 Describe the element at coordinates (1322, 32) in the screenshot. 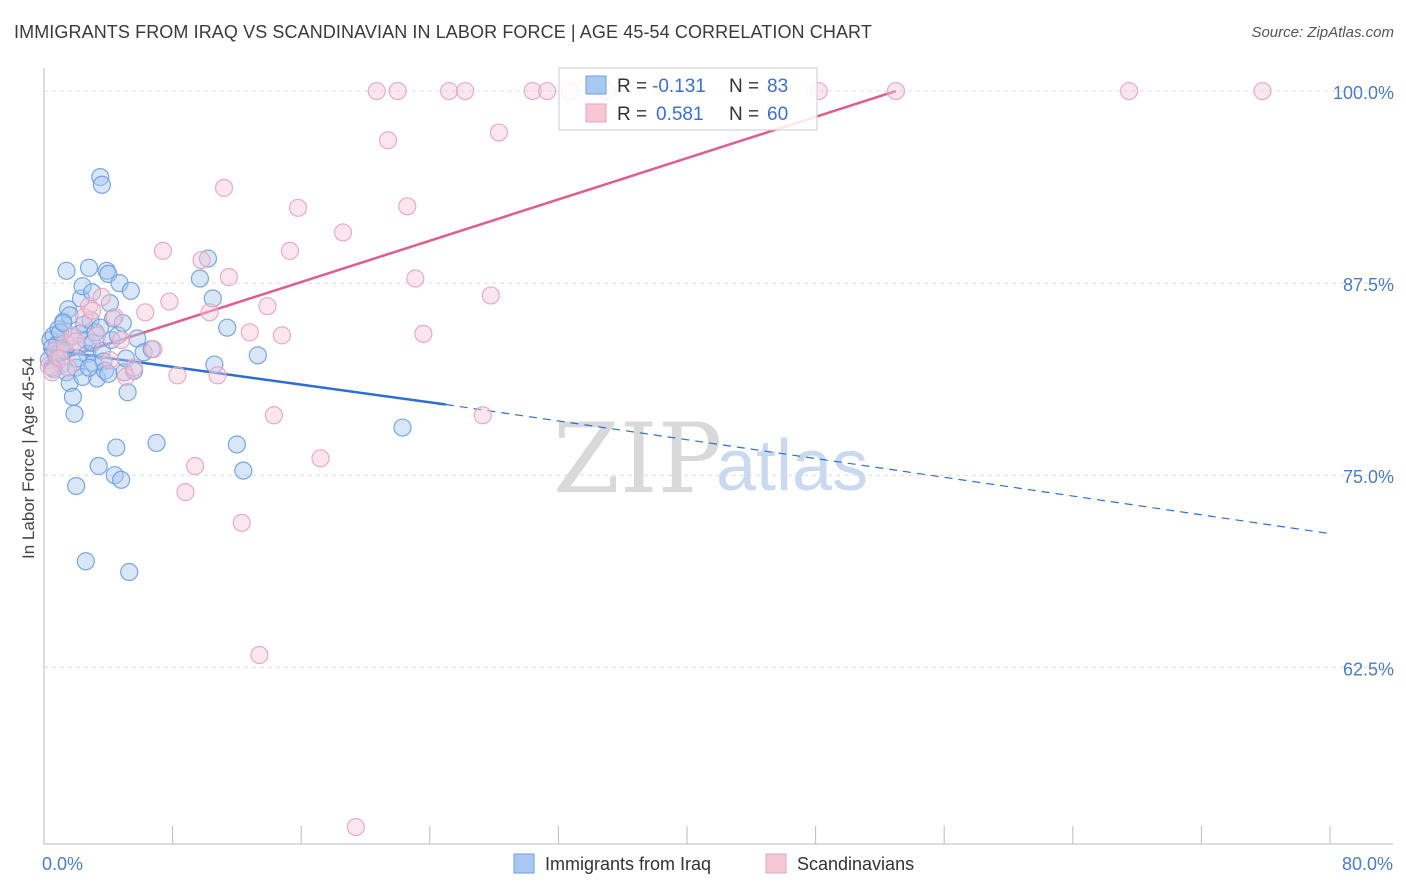

I see `source-credit: Source: ZipAtlas.com` at that location.